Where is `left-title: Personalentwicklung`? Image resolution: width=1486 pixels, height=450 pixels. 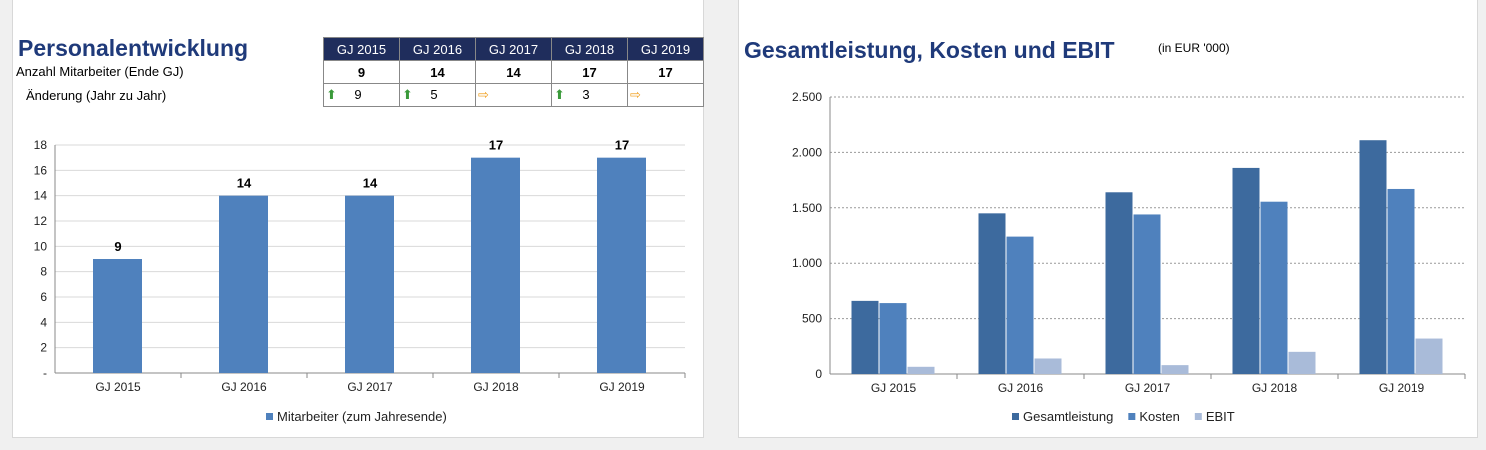
left-title: Personalentwicklung is located at coordinates (133, 48).